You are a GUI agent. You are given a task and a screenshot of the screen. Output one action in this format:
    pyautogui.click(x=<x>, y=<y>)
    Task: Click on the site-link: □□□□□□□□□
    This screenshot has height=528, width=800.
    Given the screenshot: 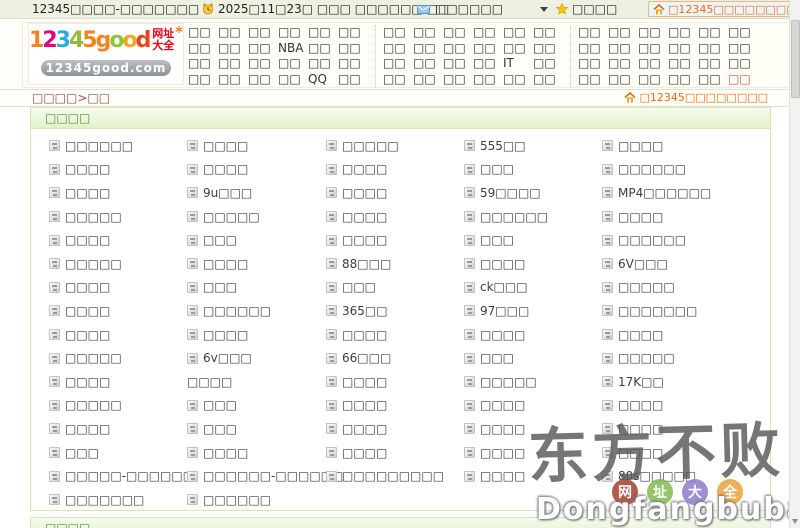 What is the action you would take?
    pyautogui.click(x=395, y=476)
    